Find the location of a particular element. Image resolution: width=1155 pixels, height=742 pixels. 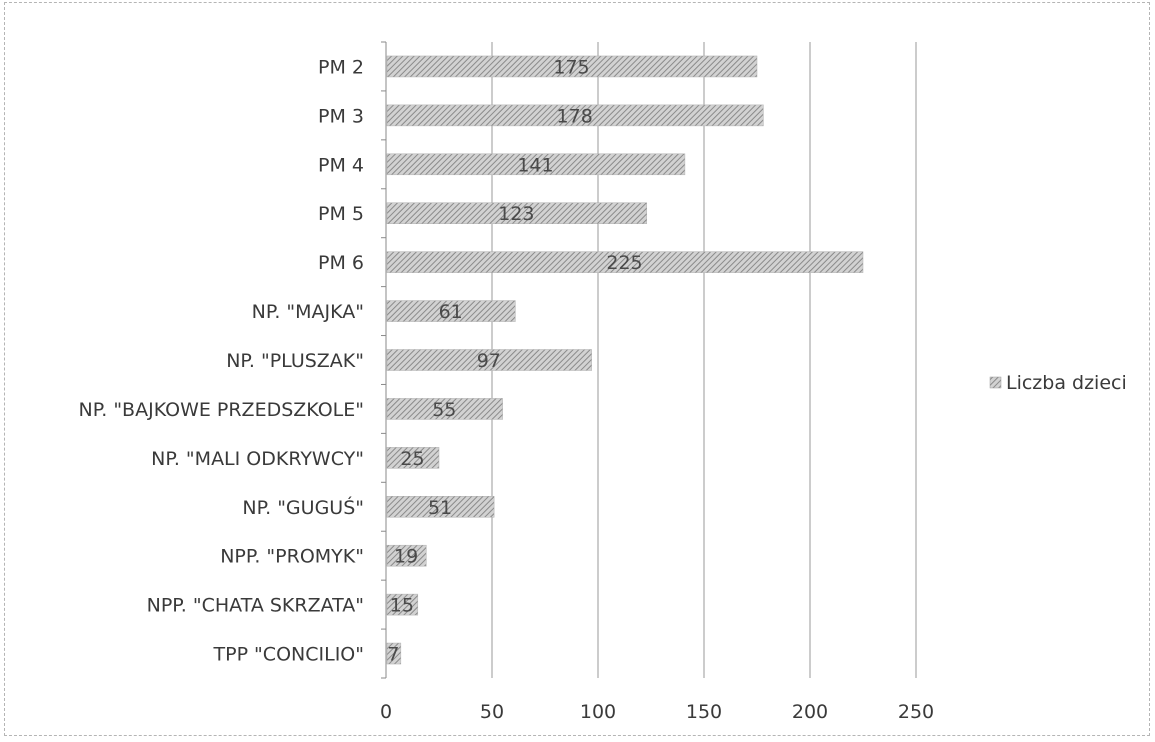

data-label-4: 225 is located at coordinates (624, 263).